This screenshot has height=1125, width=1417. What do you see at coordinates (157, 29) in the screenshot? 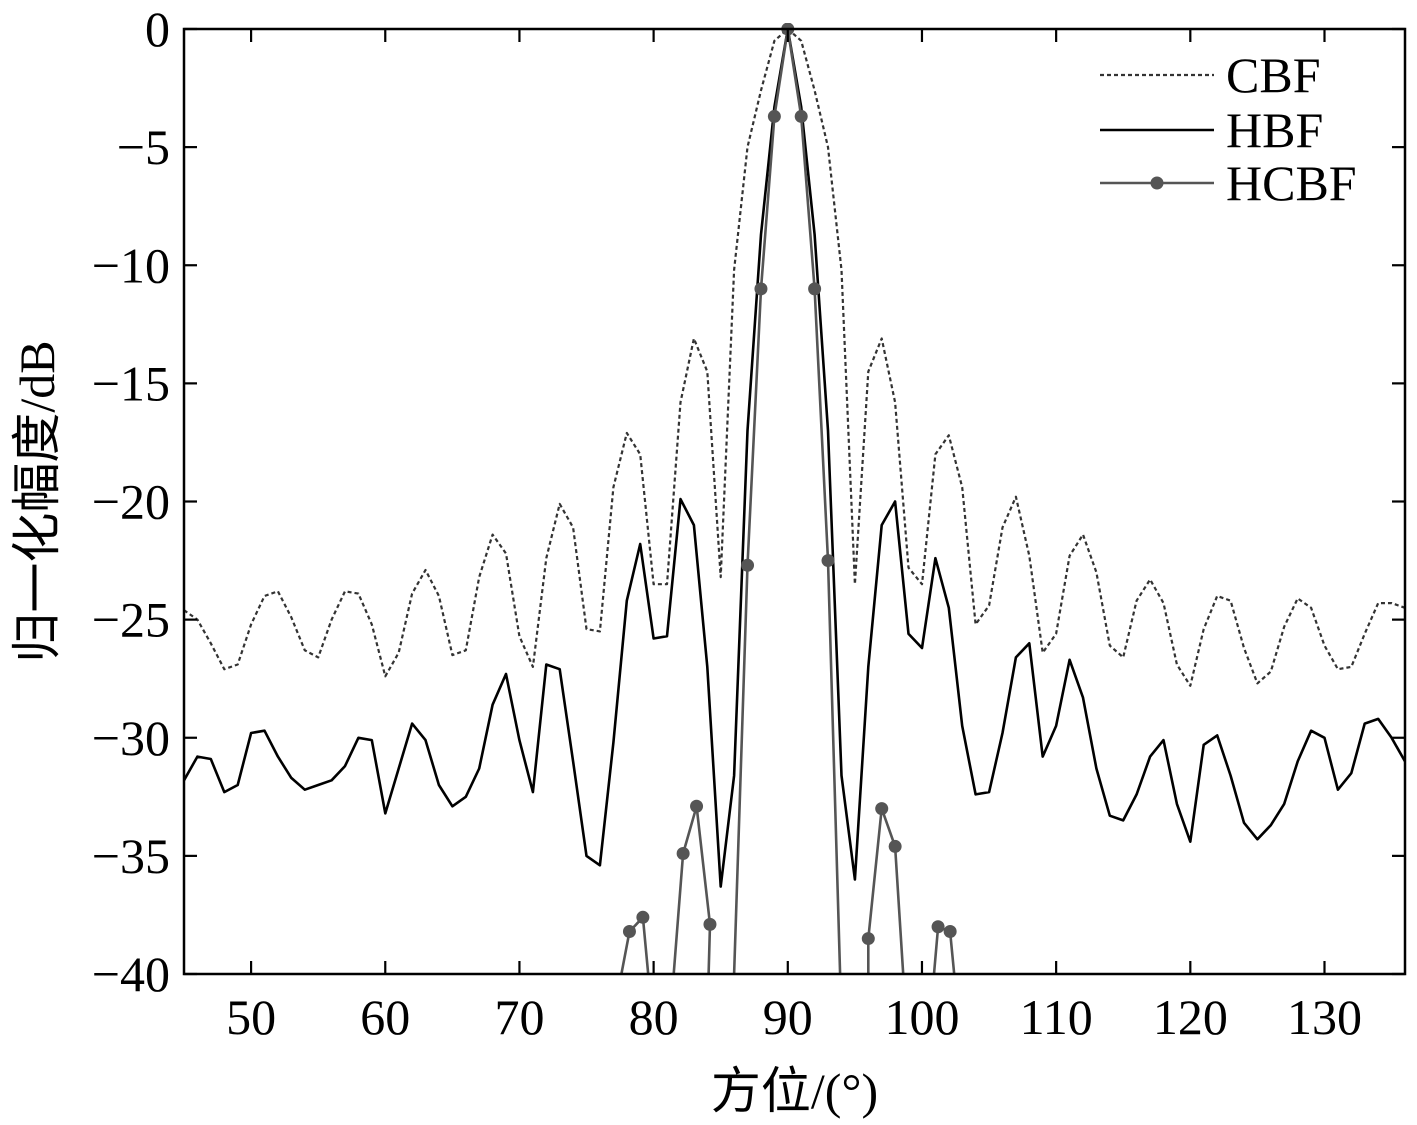
I see `y-tick-label: 0` at bounding box center [157, 29].